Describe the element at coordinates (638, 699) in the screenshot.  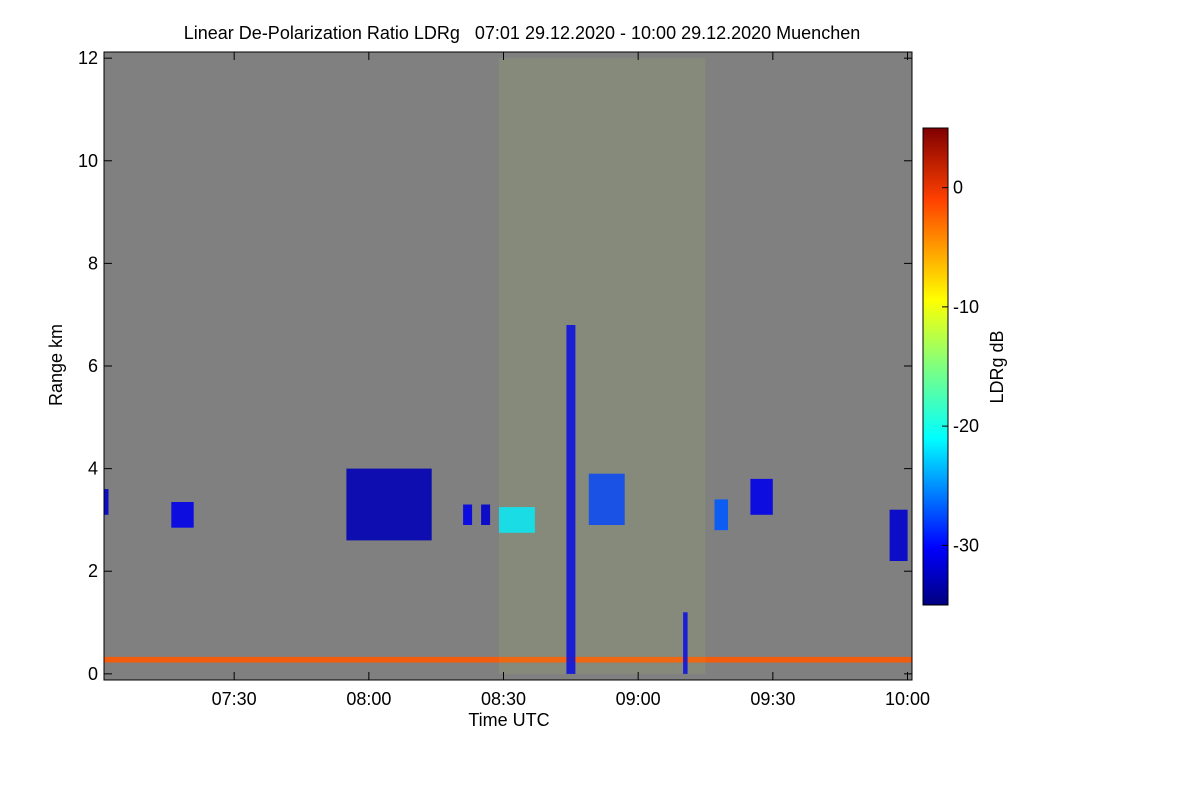
I see `x-tick-label: 09:00` at that location.